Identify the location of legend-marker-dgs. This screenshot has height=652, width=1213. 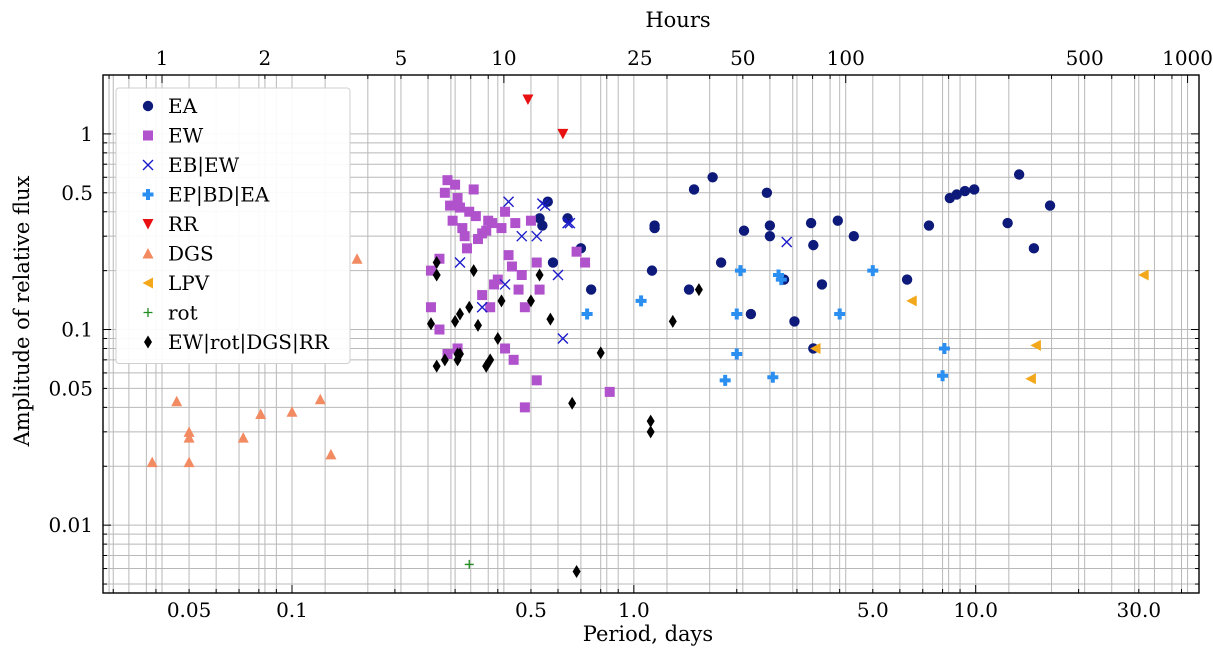
(148, 253).